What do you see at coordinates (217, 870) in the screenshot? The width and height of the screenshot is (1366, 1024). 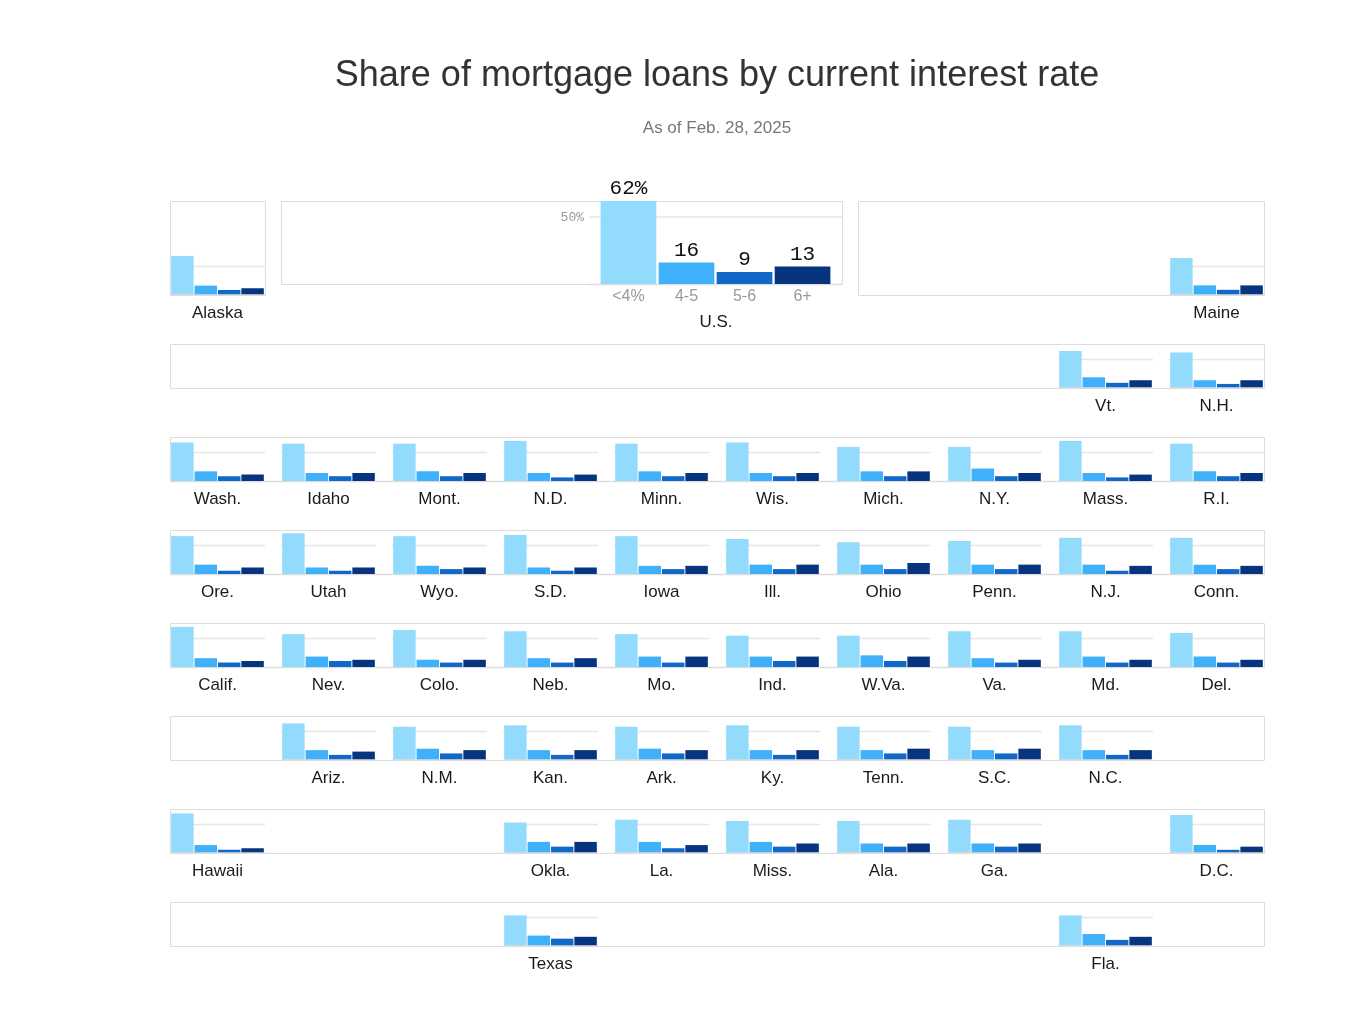 I see `x-tick-label: Hawaii` at bounding box center [217, 870].